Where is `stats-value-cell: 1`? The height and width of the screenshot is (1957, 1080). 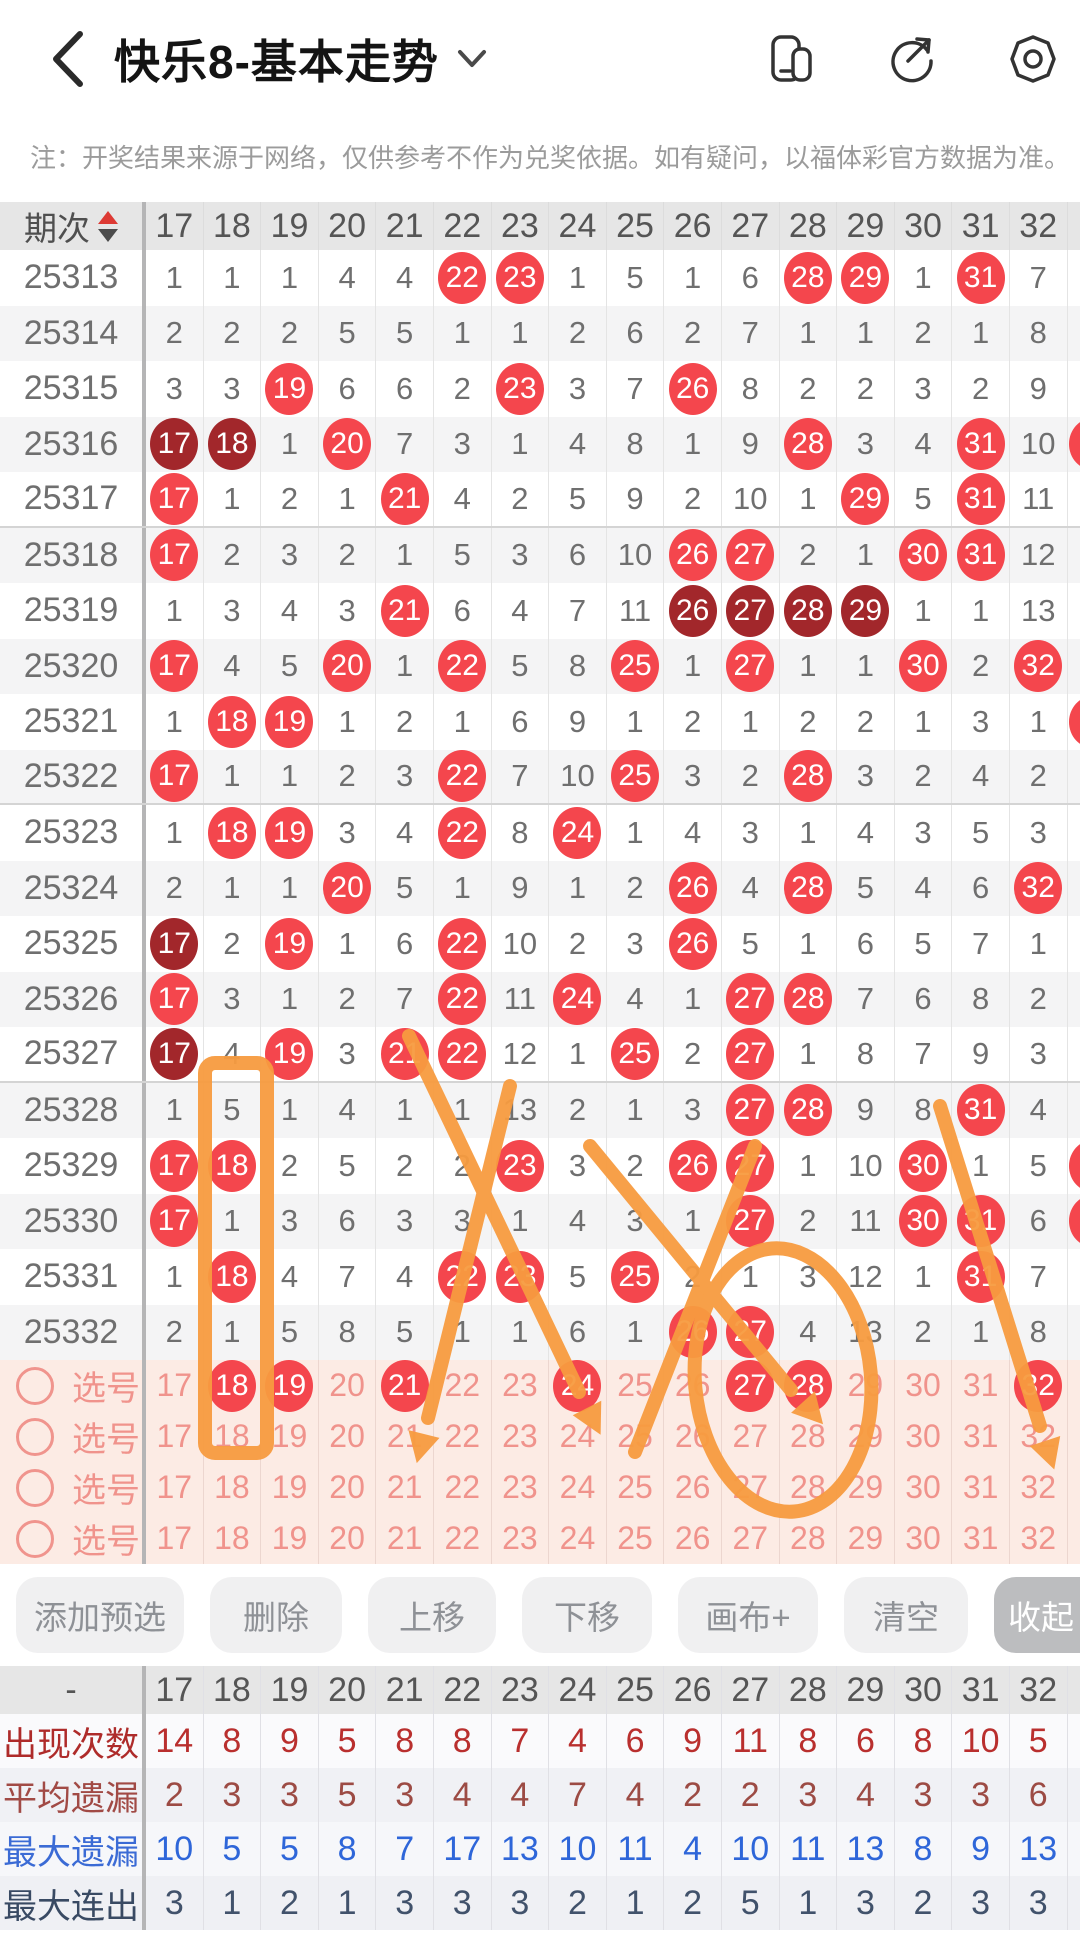
stats-value-cell: 1 is located at coordinates (233, 1903).